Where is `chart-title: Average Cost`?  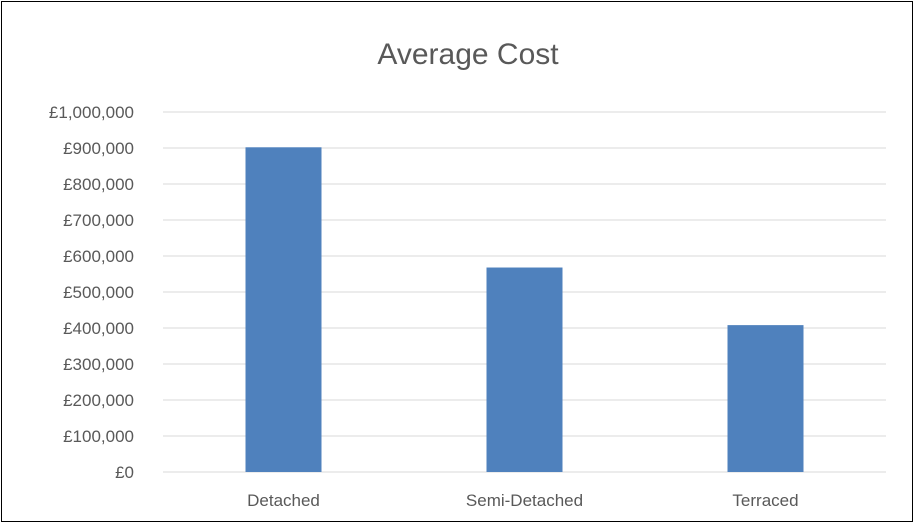 chart-title: Average Cost is located at coordinates (468, 54).